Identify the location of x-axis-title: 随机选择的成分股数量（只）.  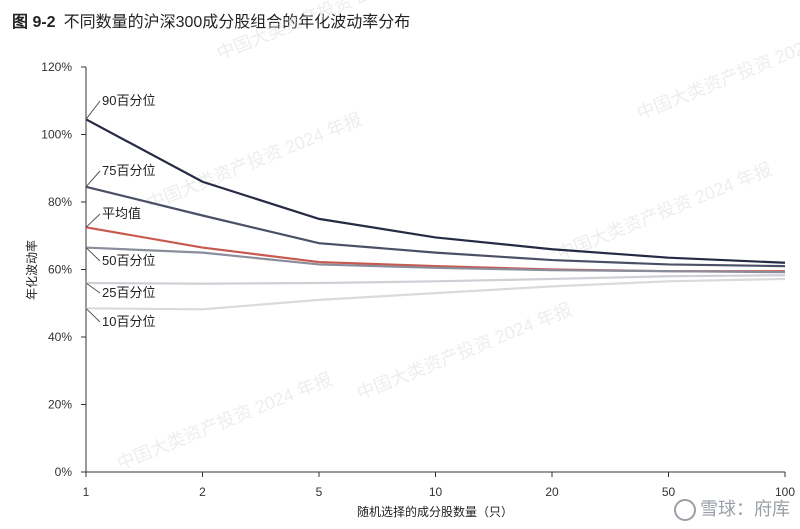
(435, 511).